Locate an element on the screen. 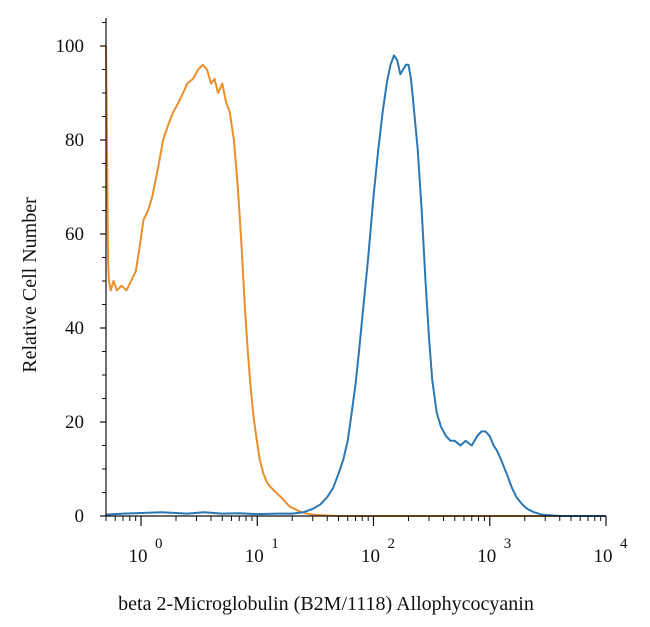 The width and height of the screenshot is (650, 627). x-tick-exponent: 0 is located at coordinates (159, 544).